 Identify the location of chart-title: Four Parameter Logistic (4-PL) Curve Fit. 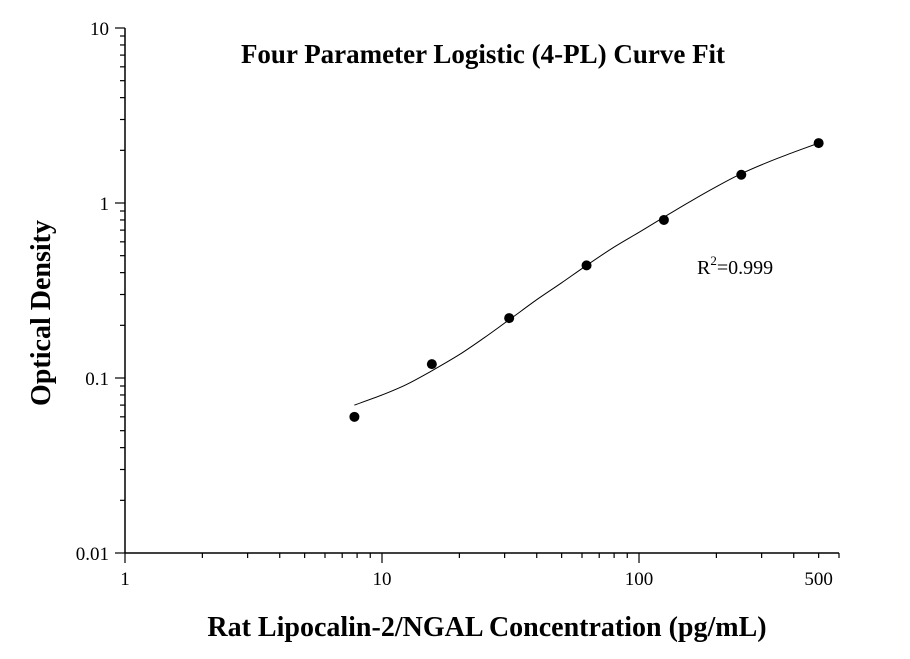
(483, 54).